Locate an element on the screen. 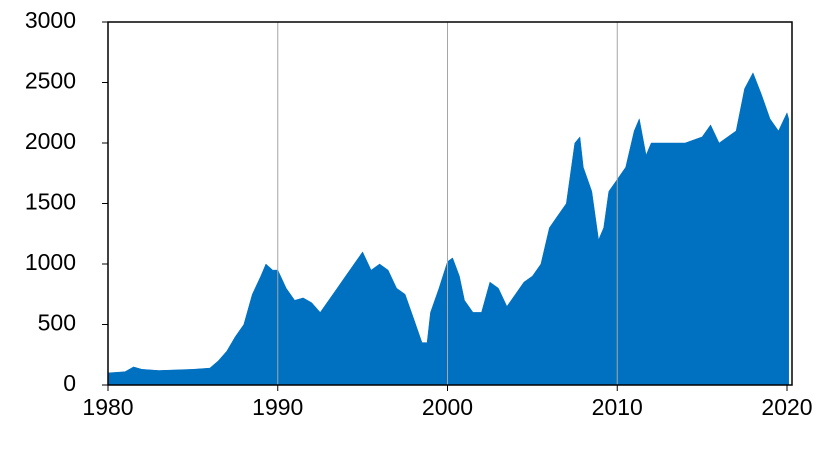 Image resolution: width=827 pixels, height=449 pixels. x-tick-label: 2010 is located at coordinates (617, 407).